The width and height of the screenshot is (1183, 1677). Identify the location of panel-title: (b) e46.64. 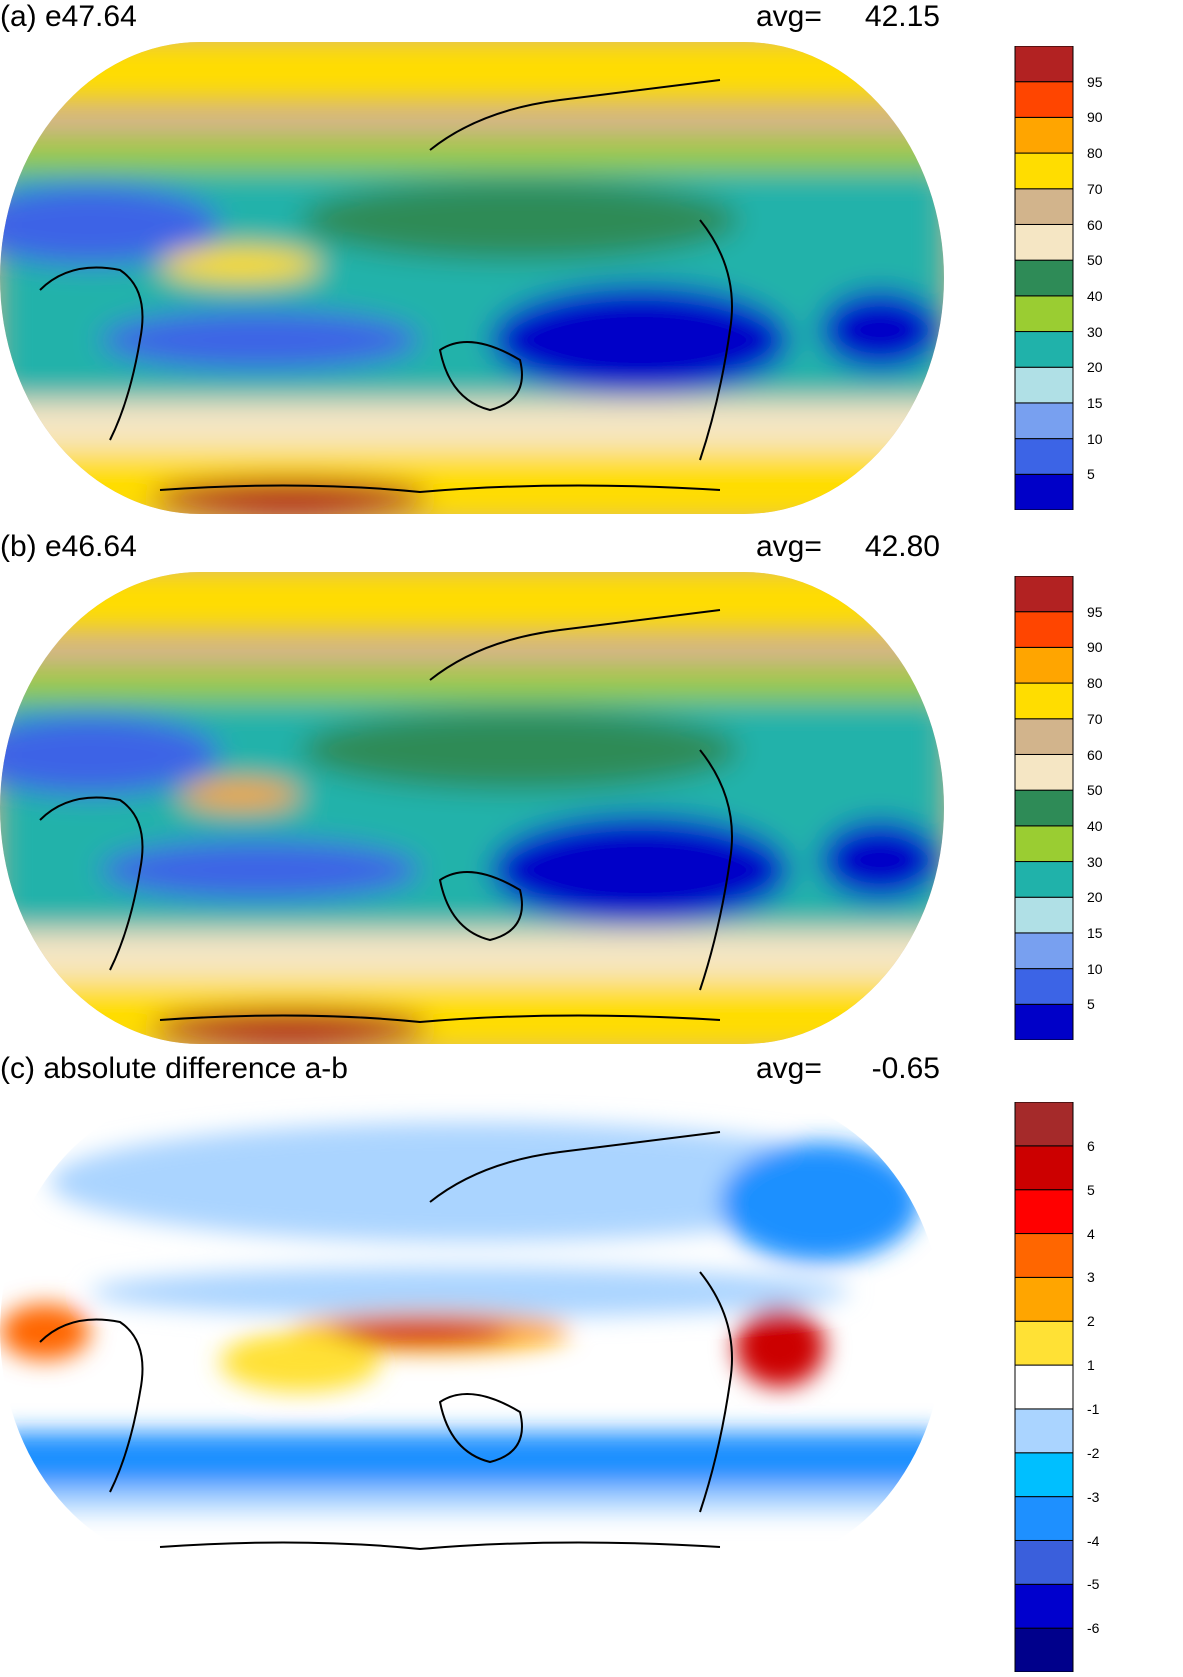
(68, 546).